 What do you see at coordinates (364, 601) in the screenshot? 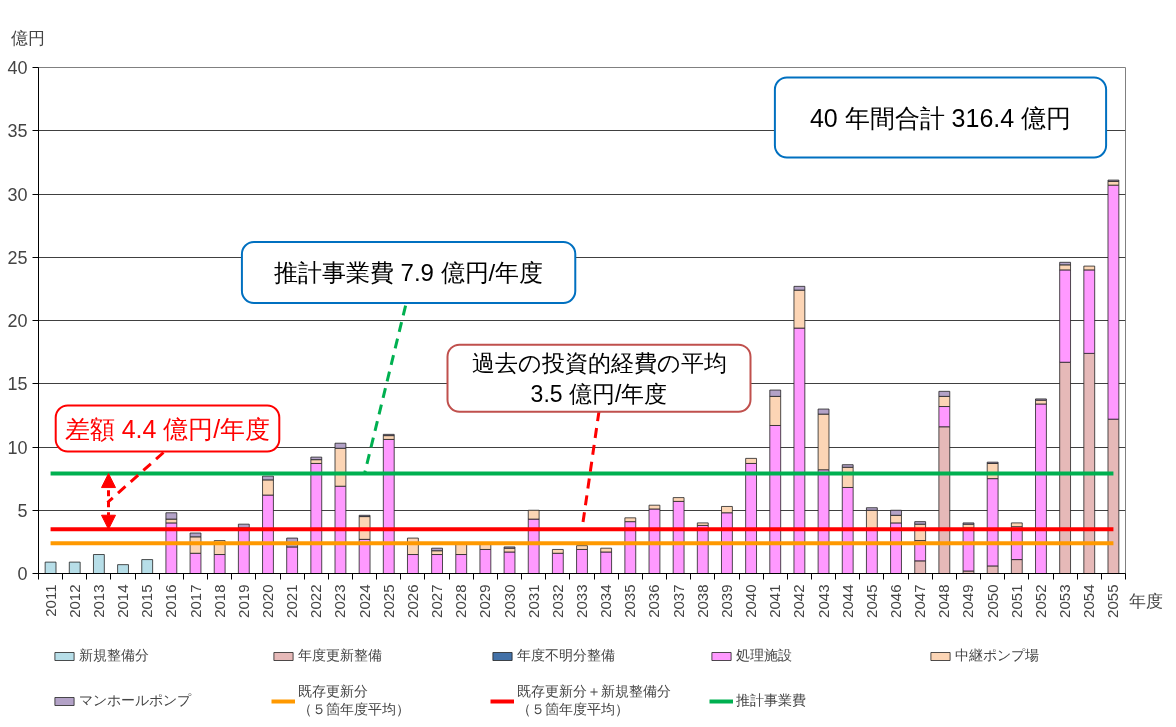
I see `x-tick-label: 2024` at bounding box center [364, 601].